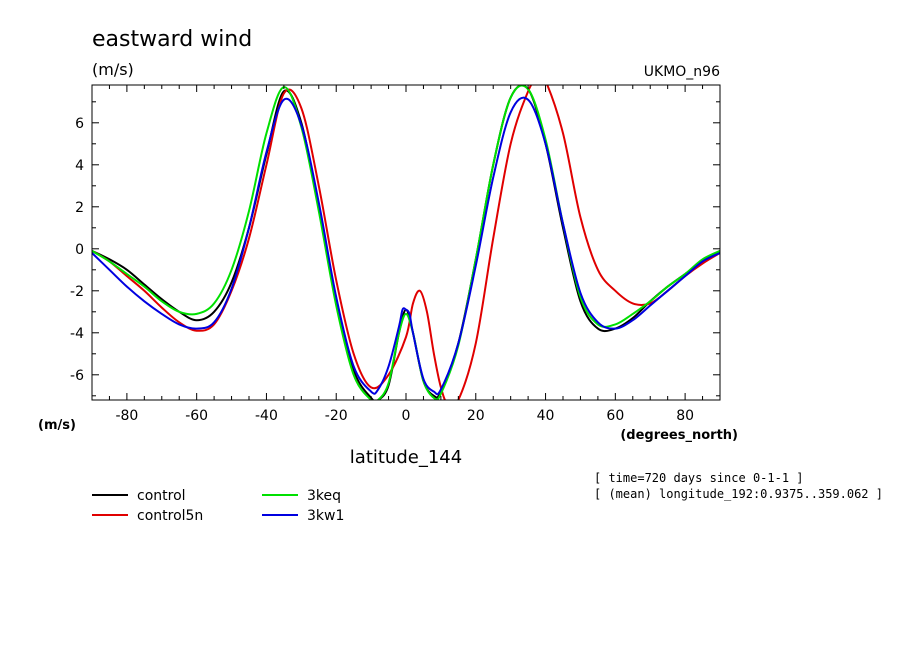  Describe the element at coordinates (126, 416) in the screenshot. I see `x-tick-label: -80` at that location.